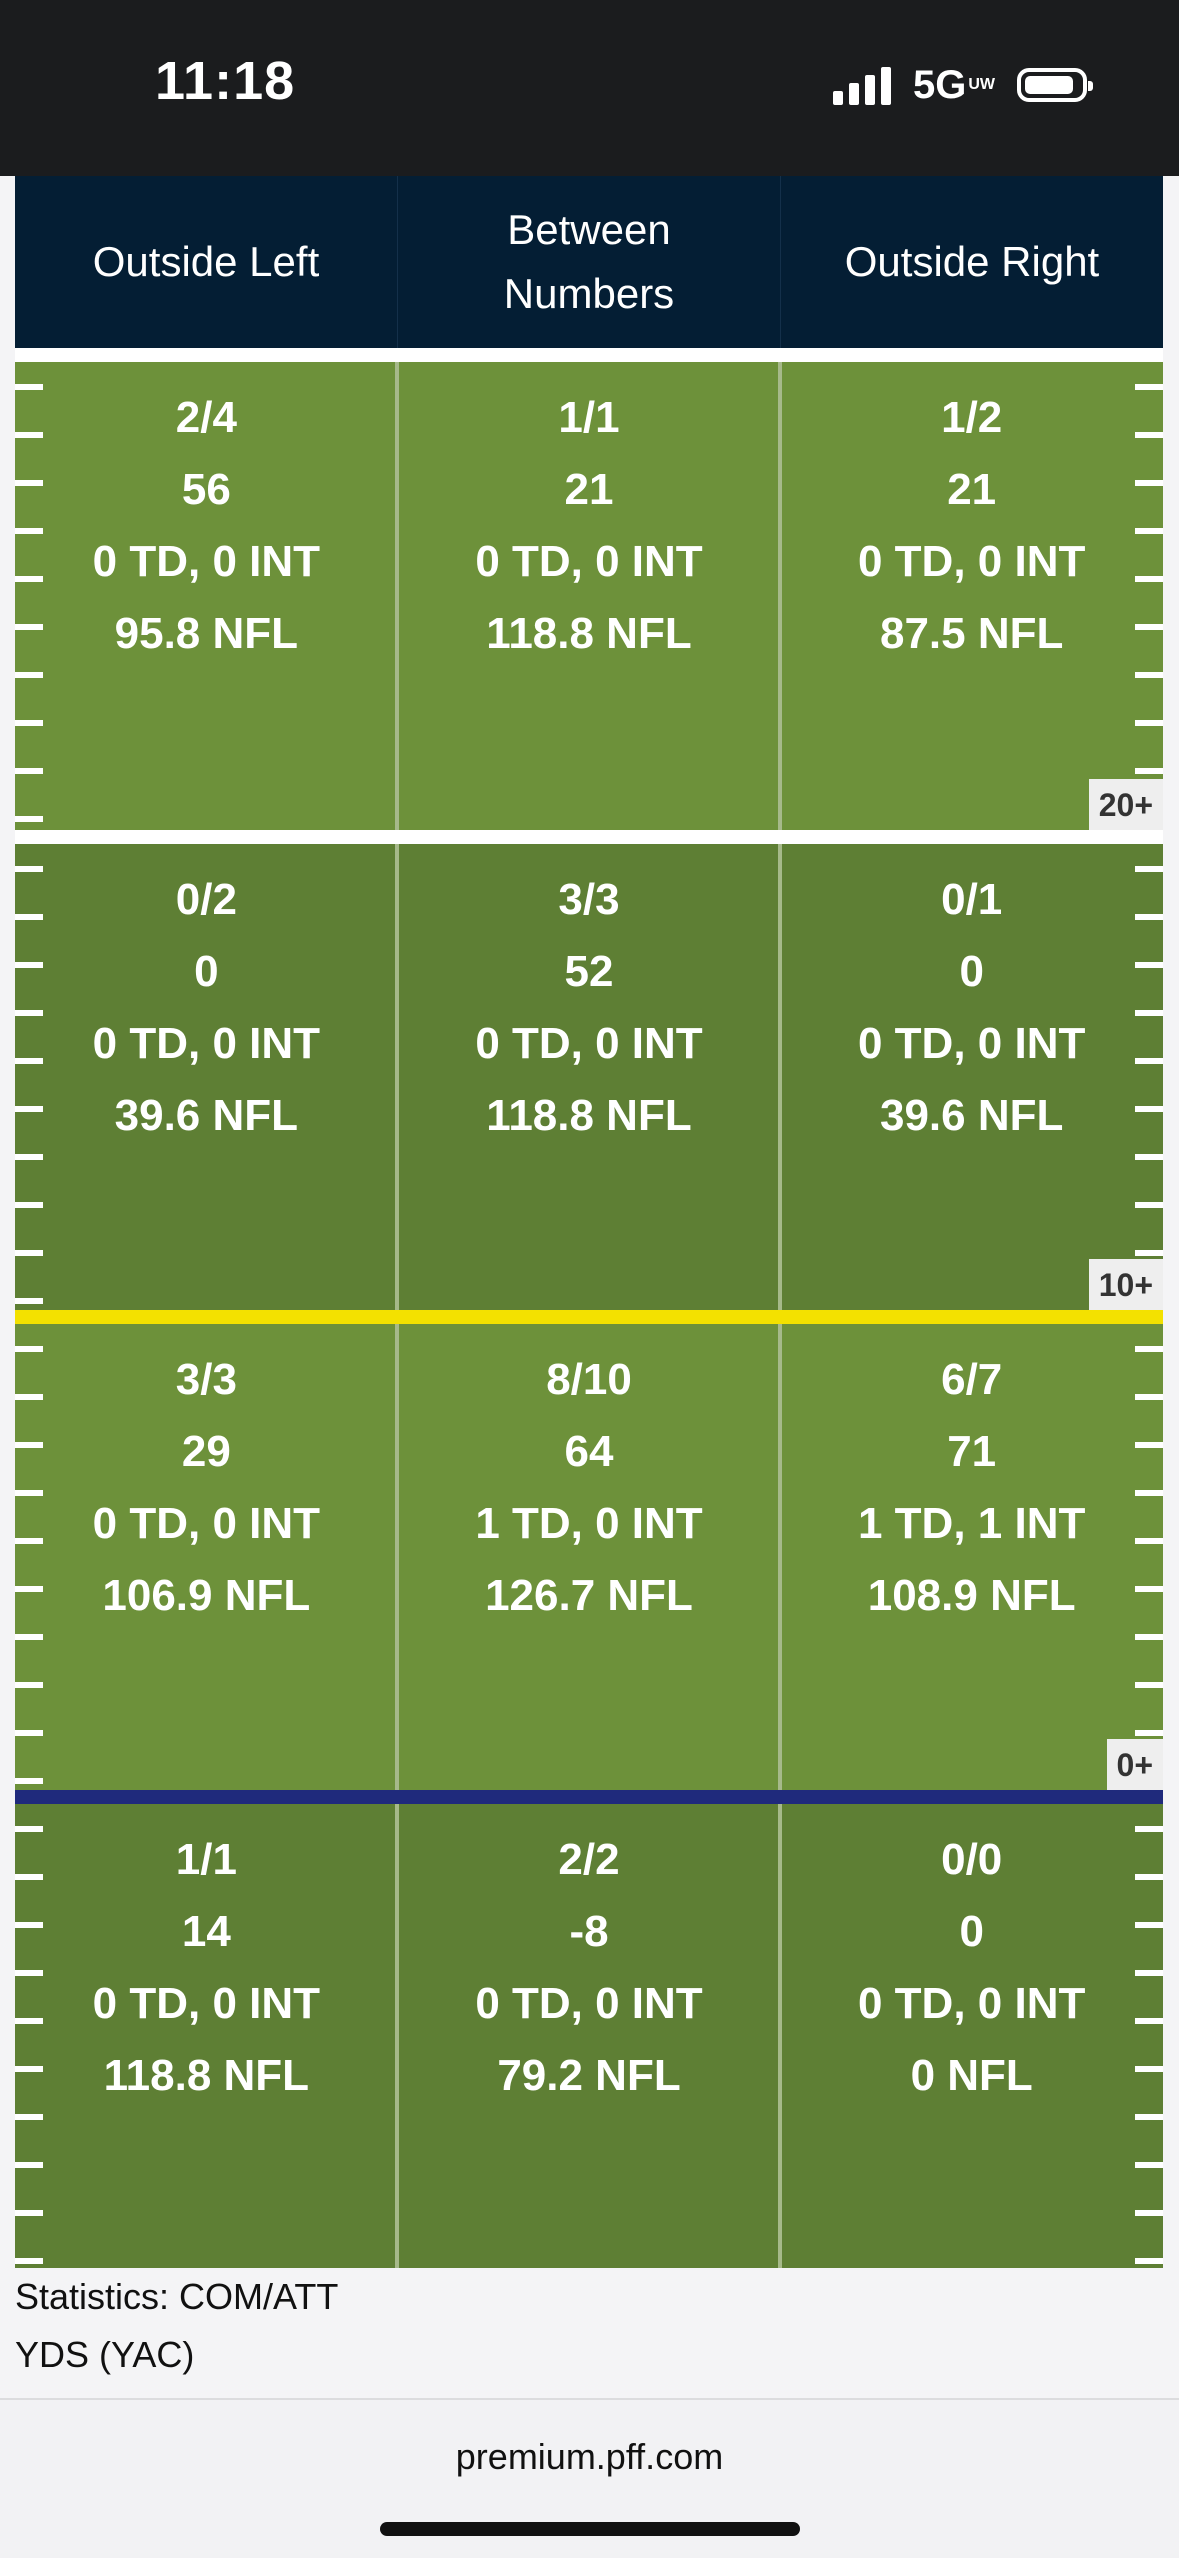 The image size is (1179, 2558). What do you see at coordinates (590, 2529) in the screenshot?
I see `home-indicator` at bounding box center [590, 2529].